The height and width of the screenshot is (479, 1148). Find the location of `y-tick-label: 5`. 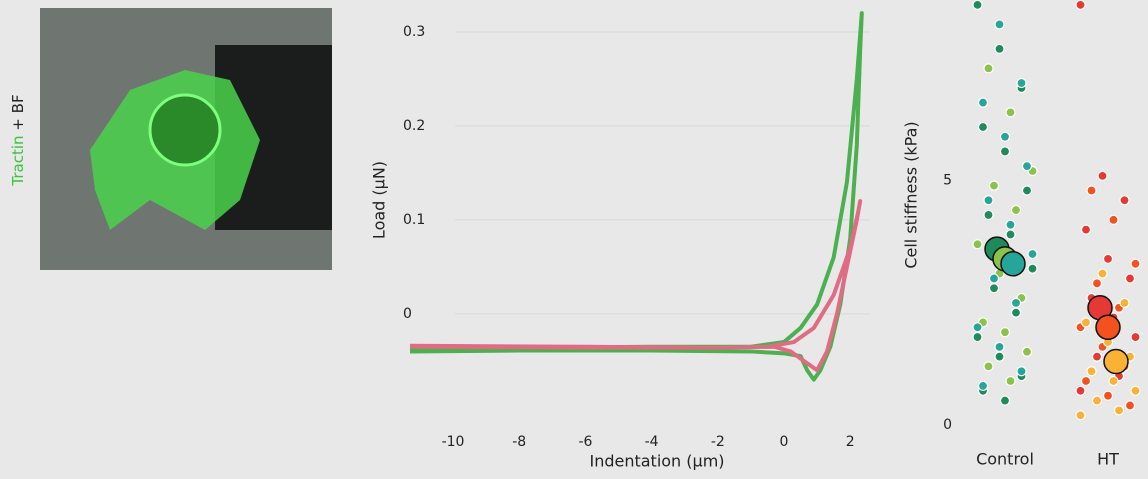

y-tick-label: 5 is located at coordinates (947, 181).